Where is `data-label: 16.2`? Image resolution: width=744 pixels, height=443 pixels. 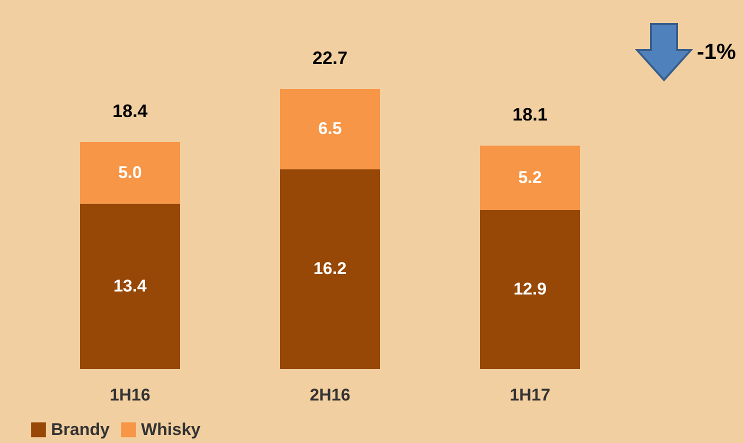
data-label: 16.2 is located at coordinates (330, 268).